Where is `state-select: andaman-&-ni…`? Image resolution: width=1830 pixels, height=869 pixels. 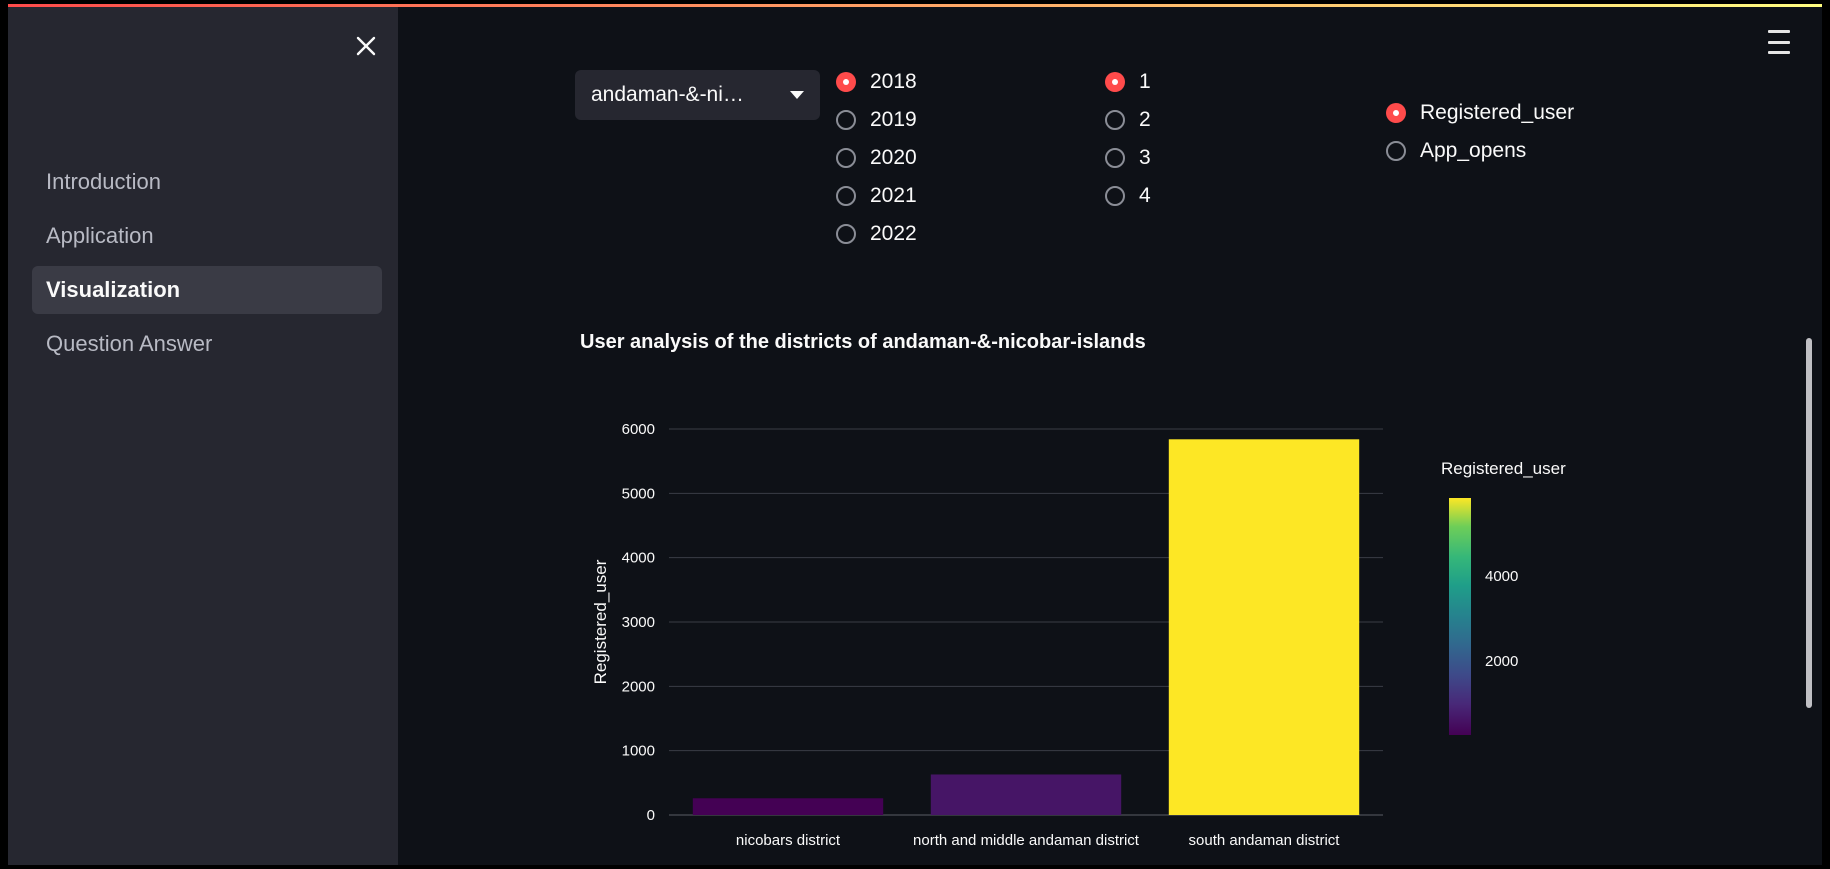
state-select: andaman-&-ni… is located at coordinates (697, 95).